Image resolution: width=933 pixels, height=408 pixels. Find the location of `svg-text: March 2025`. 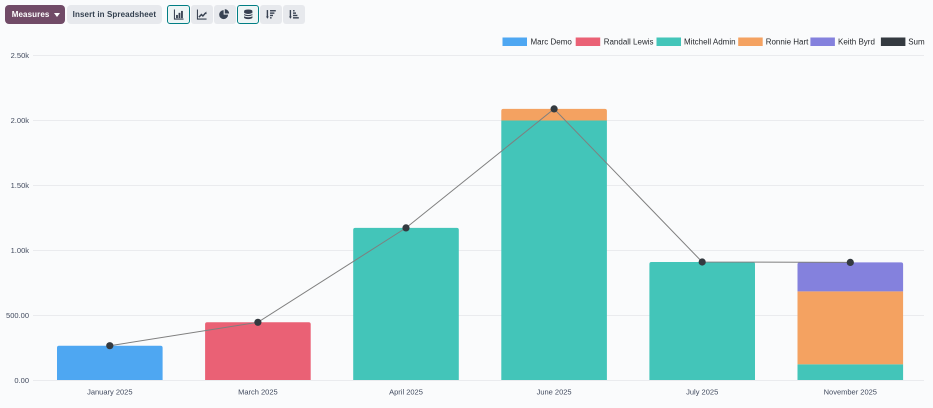

svg-text: March 2025 is located at coordinates (258, 391).